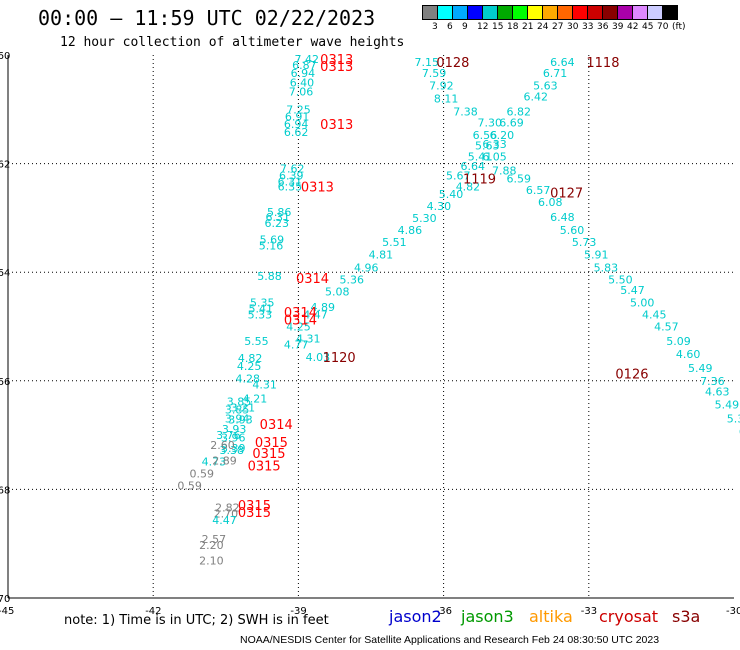 The width and height of the screenshot is (740, 650). Describe the element at coordinates (588, 27) in the screenshot. I see `legend-label-10: 33` at that location.